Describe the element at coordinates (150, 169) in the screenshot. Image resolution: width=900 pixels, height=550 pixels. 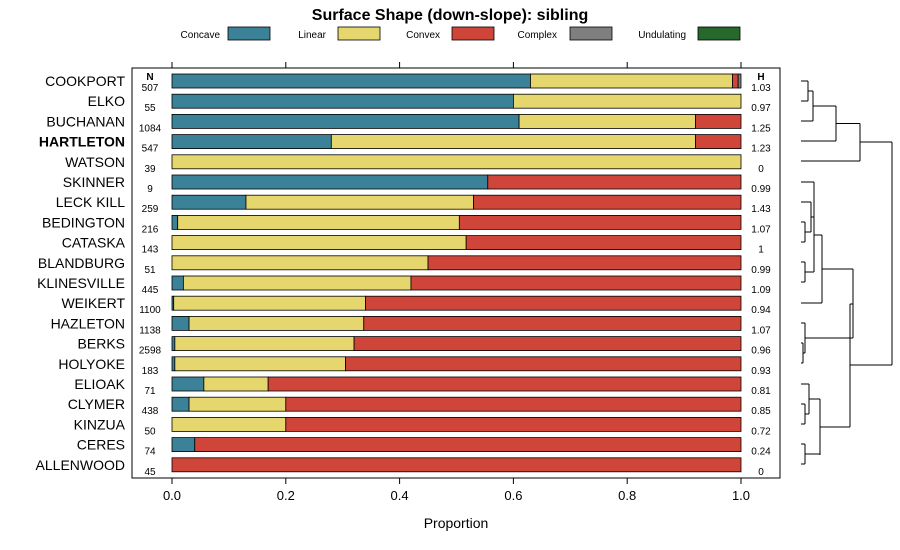
I see `n-value-watson: 39` at that location.